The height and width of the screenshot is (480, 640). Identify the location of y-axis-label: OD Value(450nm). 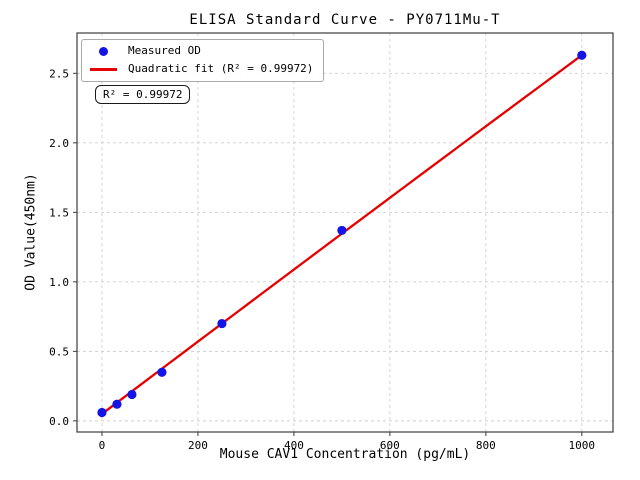
(31, 232).